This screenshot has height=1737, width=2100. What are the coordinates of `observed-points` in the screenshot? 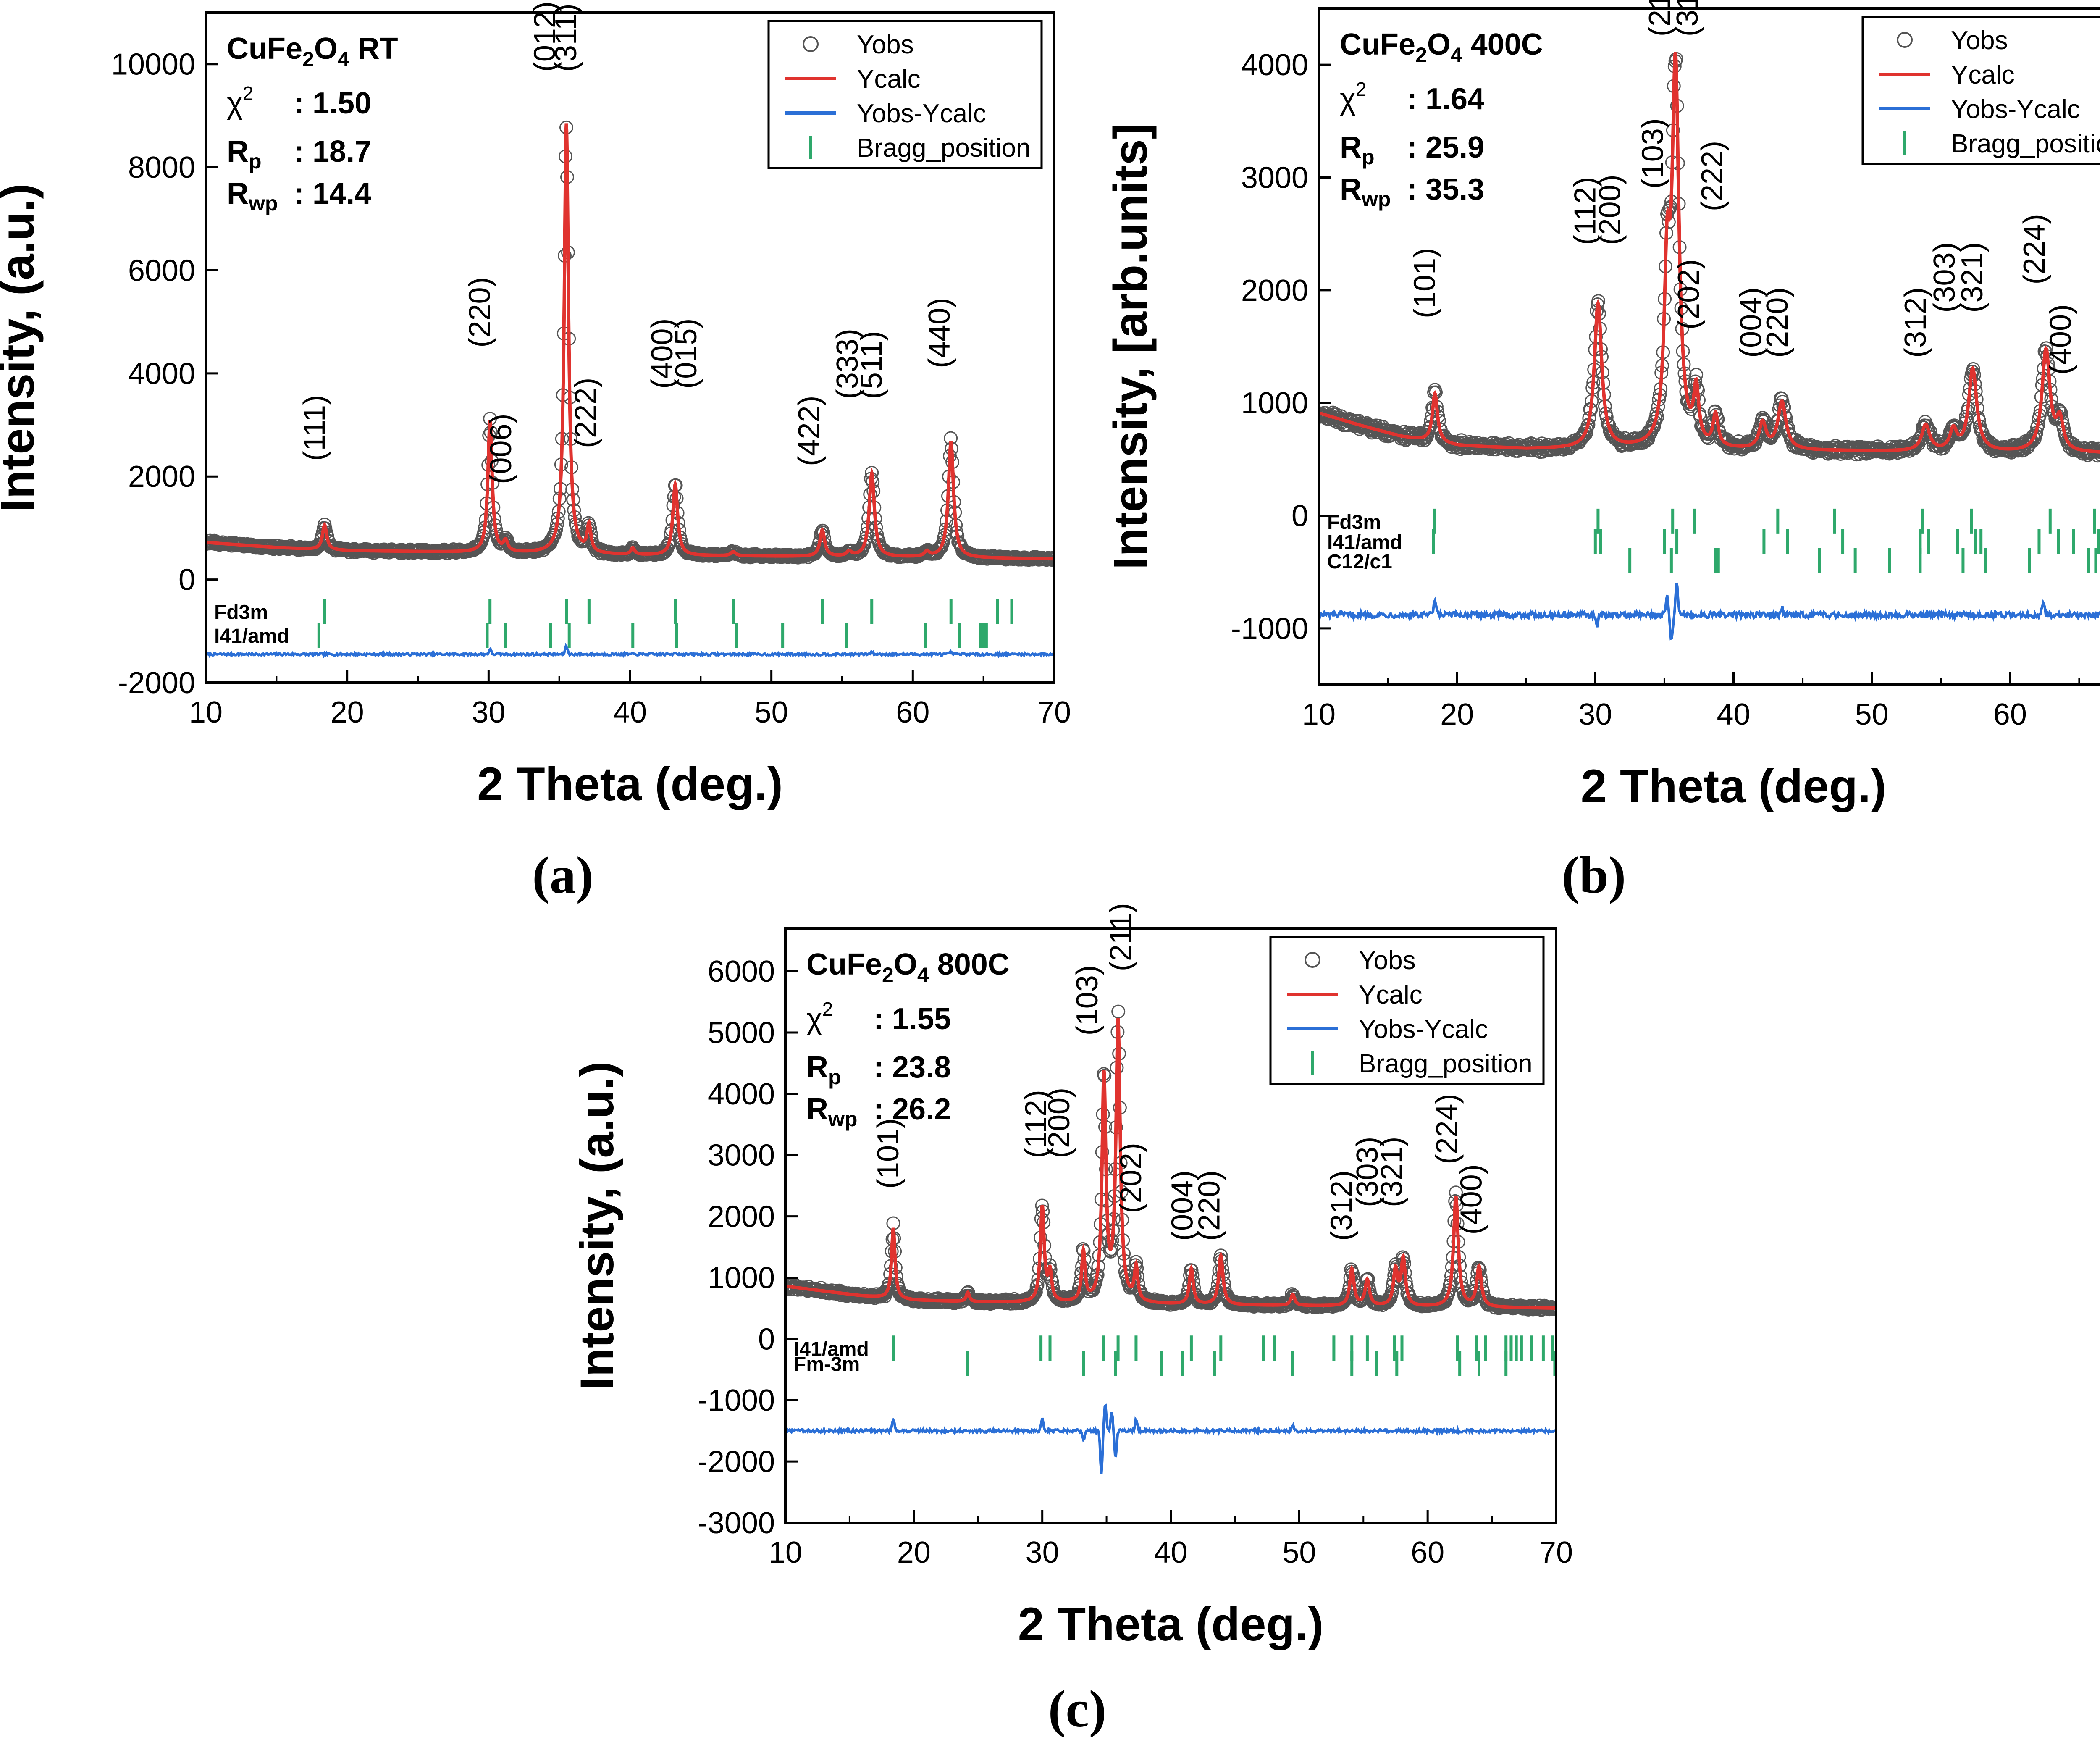 It's located at (1709, 257).